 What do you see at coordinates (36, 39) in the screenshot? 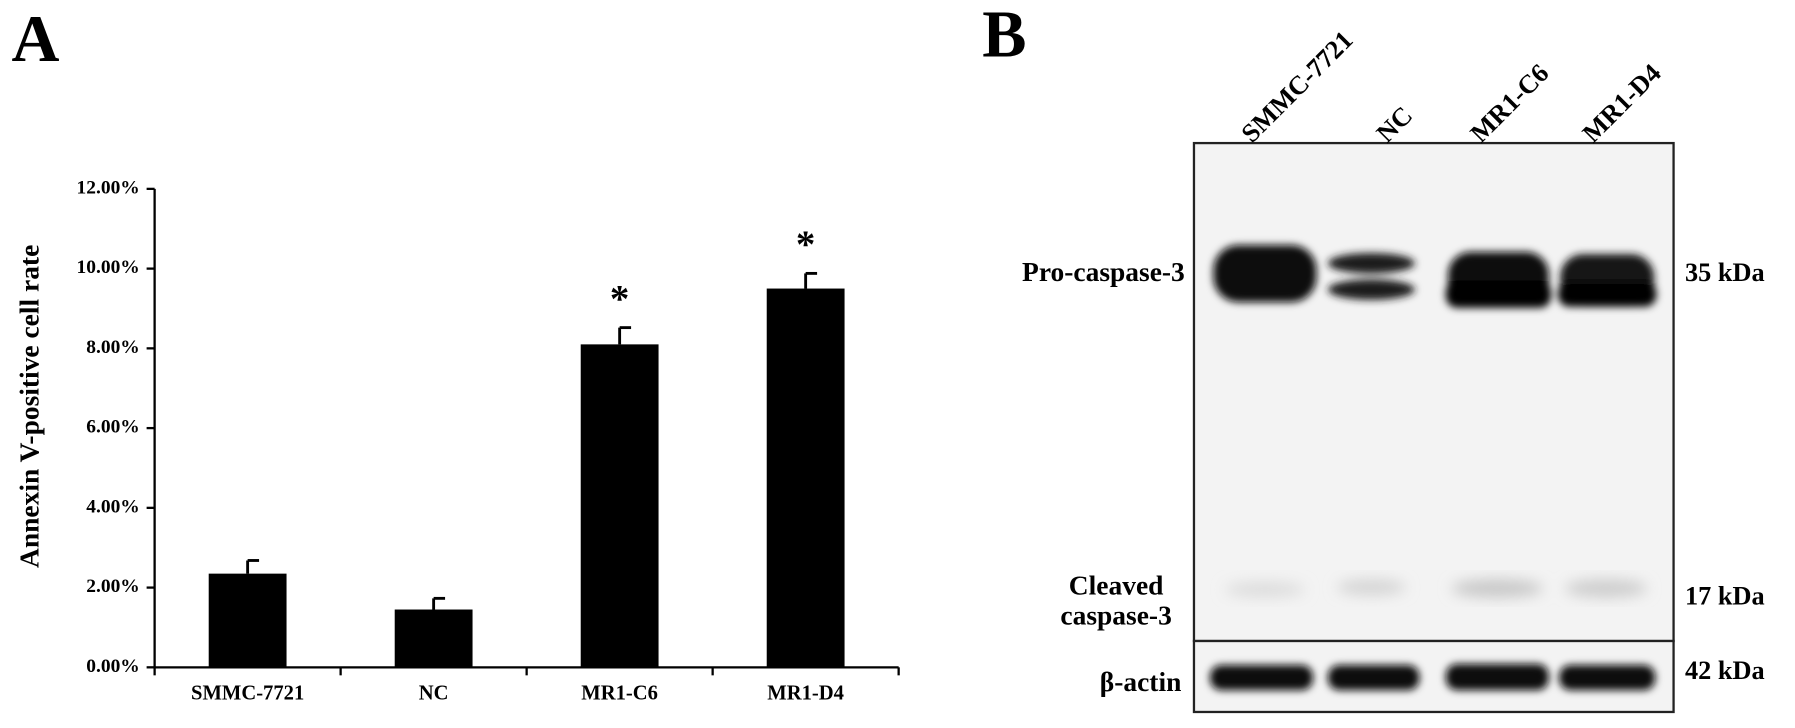
I see `panel-label: A` at bounding box center [36, 39].